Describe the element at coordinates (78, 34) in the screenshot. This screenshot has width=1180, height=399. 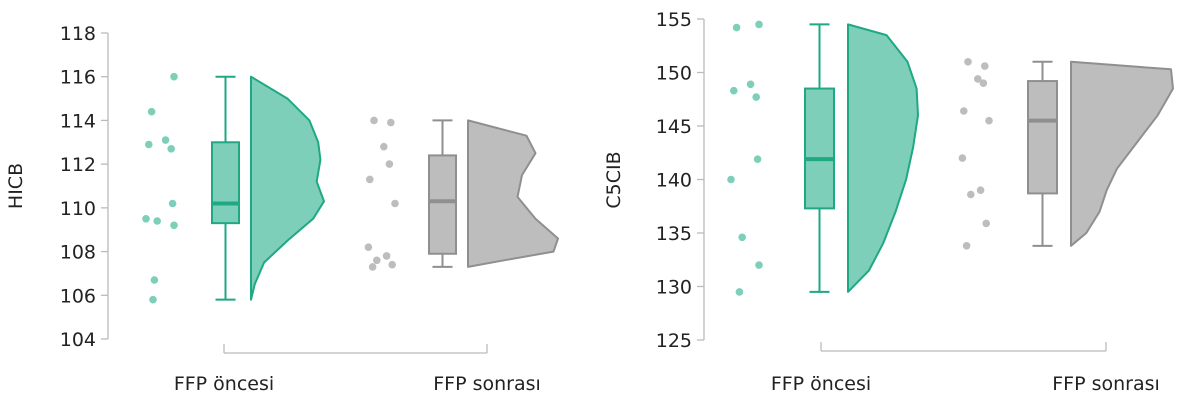
I see `y-tick-label: 118` at that location.